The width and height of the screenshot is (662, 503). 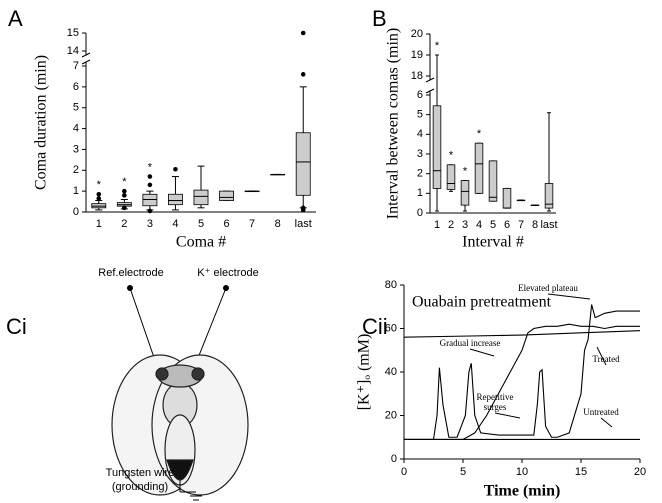 What do you see at coordinates (364, 372) in the screenshot?
I see `y-axis-label: [K⁺]ₒ (mM)` at bounding box center [364, 372].